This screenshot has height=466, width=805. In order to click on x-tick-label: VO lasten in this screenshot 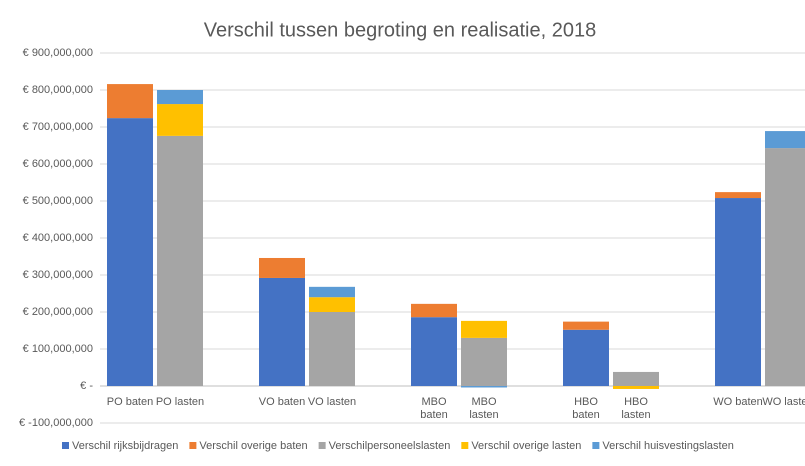, I will do `click(332, 402)`.